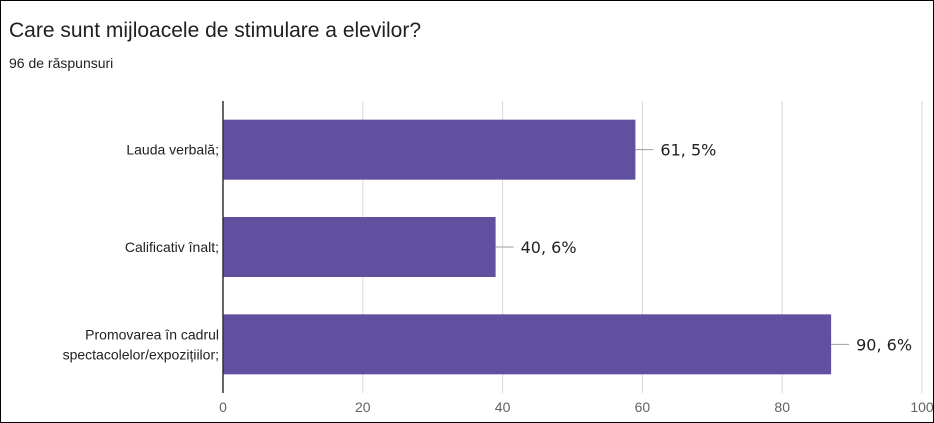  Describe the element at coordinates (782, 407) in the screenshot. I see `x-tick-label: 80` at that location.